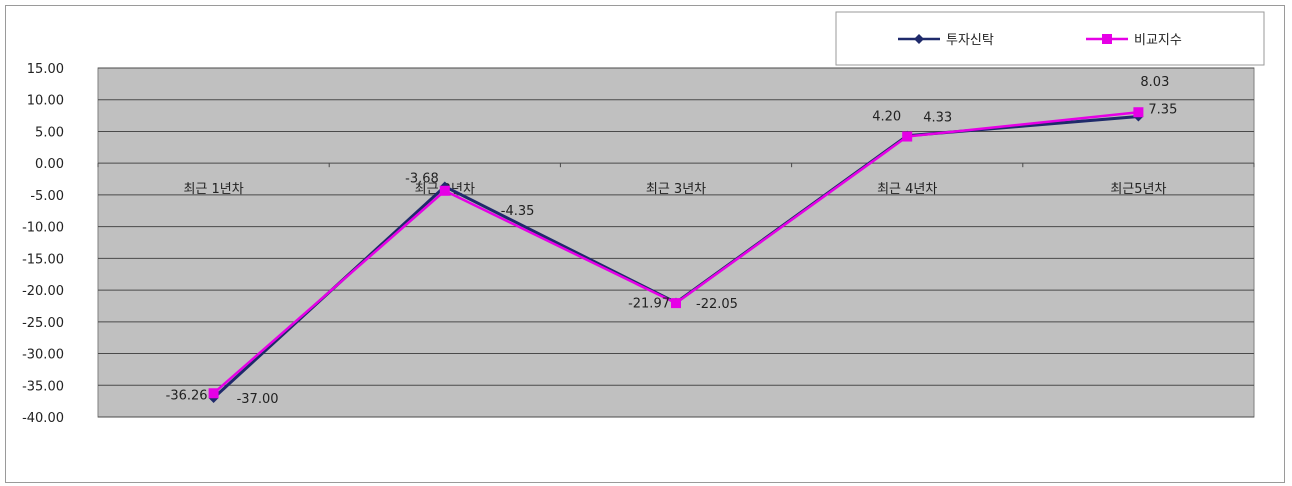 This screenshot has height=486, width=1292. I want to click on y-tick-label: -35.00, so click(43, 386).